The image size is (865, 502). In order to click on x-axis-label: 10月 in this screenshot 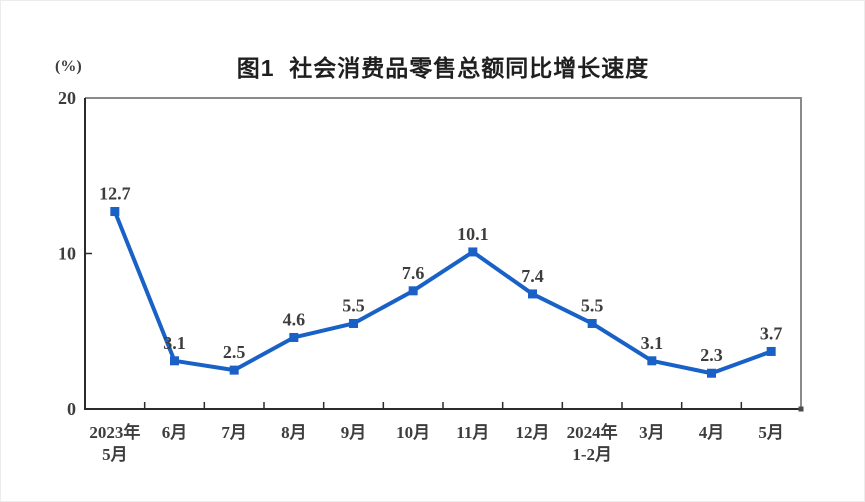, I will do `click(413, 432)`.